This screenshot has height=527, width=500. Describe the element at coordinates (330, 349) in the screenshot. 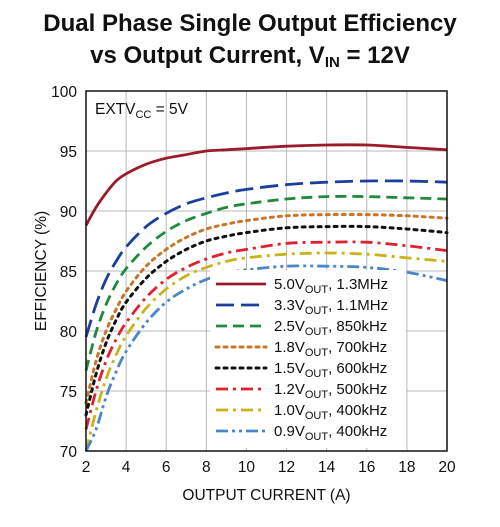

I see `legend-label-3: 1.8VOUT, 700kHz` at that location.